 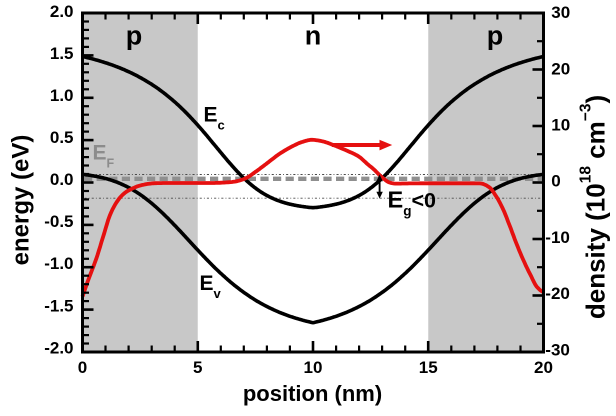 I want to click on svg-text: energy (eV), so click(x=21, y=200).